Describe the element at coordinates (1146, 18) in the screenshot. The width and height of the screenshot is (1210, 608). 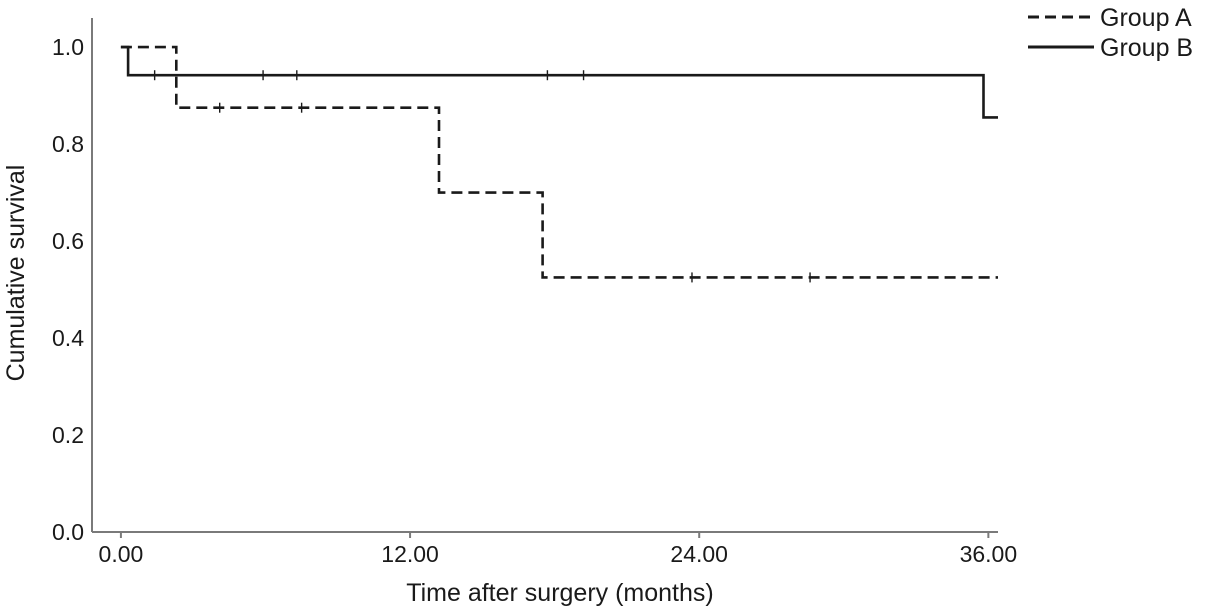
I see `legend-label-group-a: Group A` at that location.